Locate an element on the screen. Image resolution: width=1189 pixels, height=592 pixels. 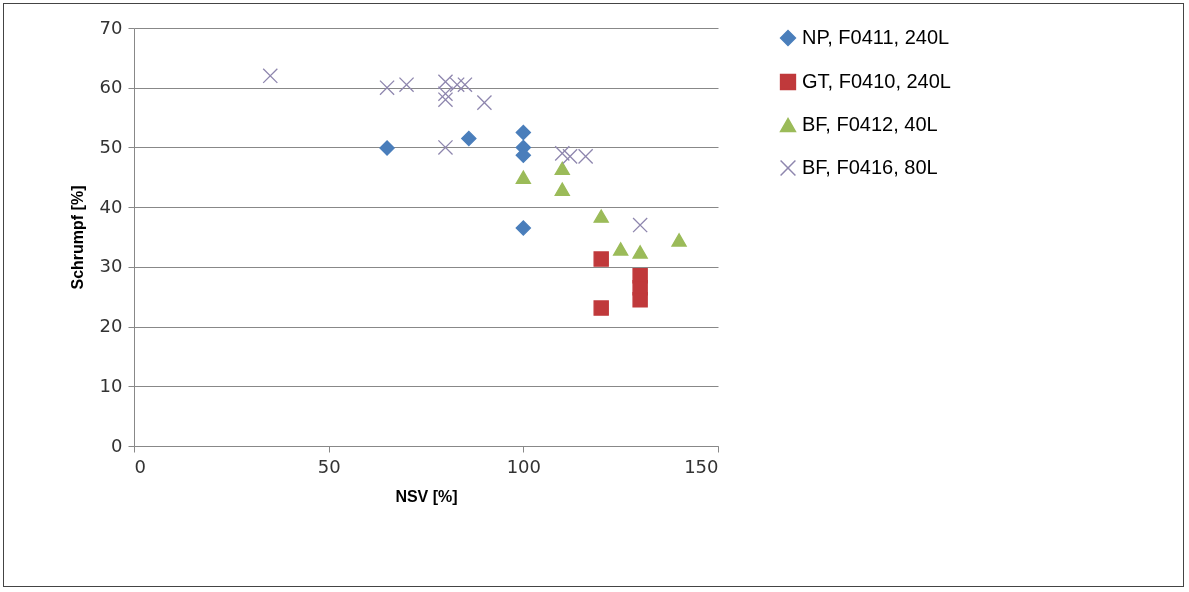
legend-label: NP, F0411, 240L is located at coordinates (876, 37).